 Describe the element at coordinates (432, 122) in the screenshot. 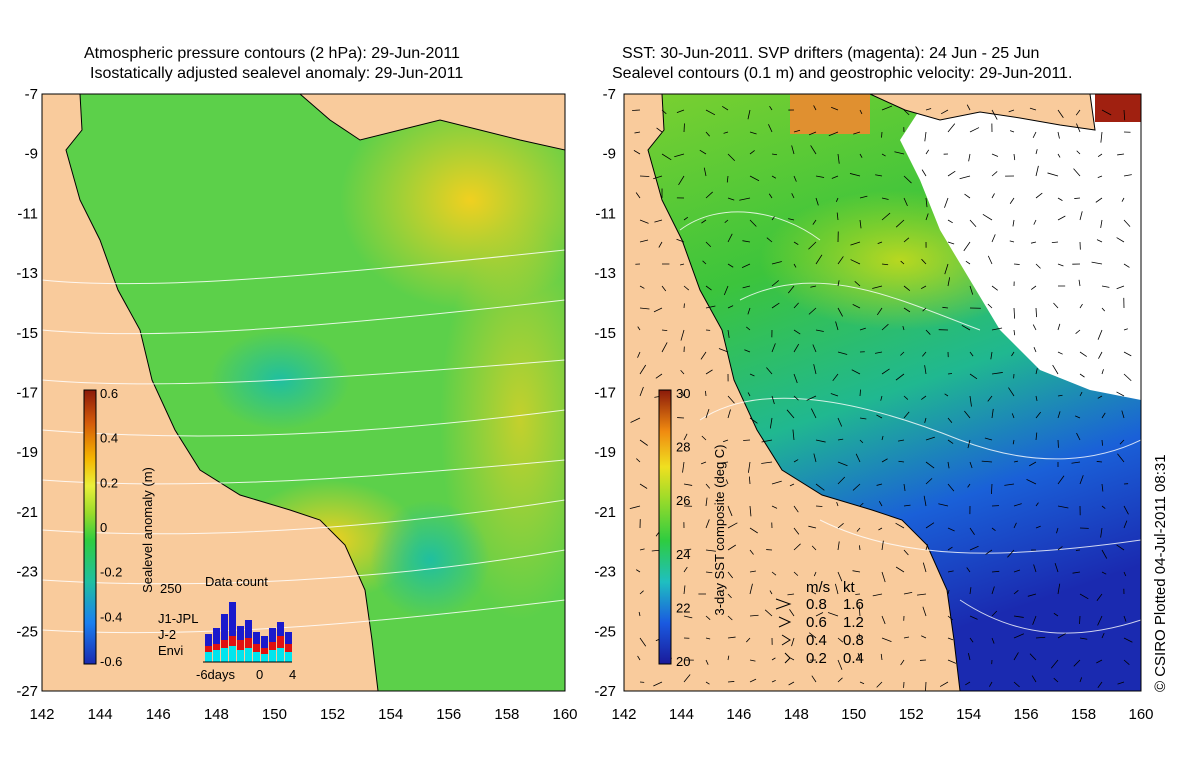

I see `left-png-coast` at that location.